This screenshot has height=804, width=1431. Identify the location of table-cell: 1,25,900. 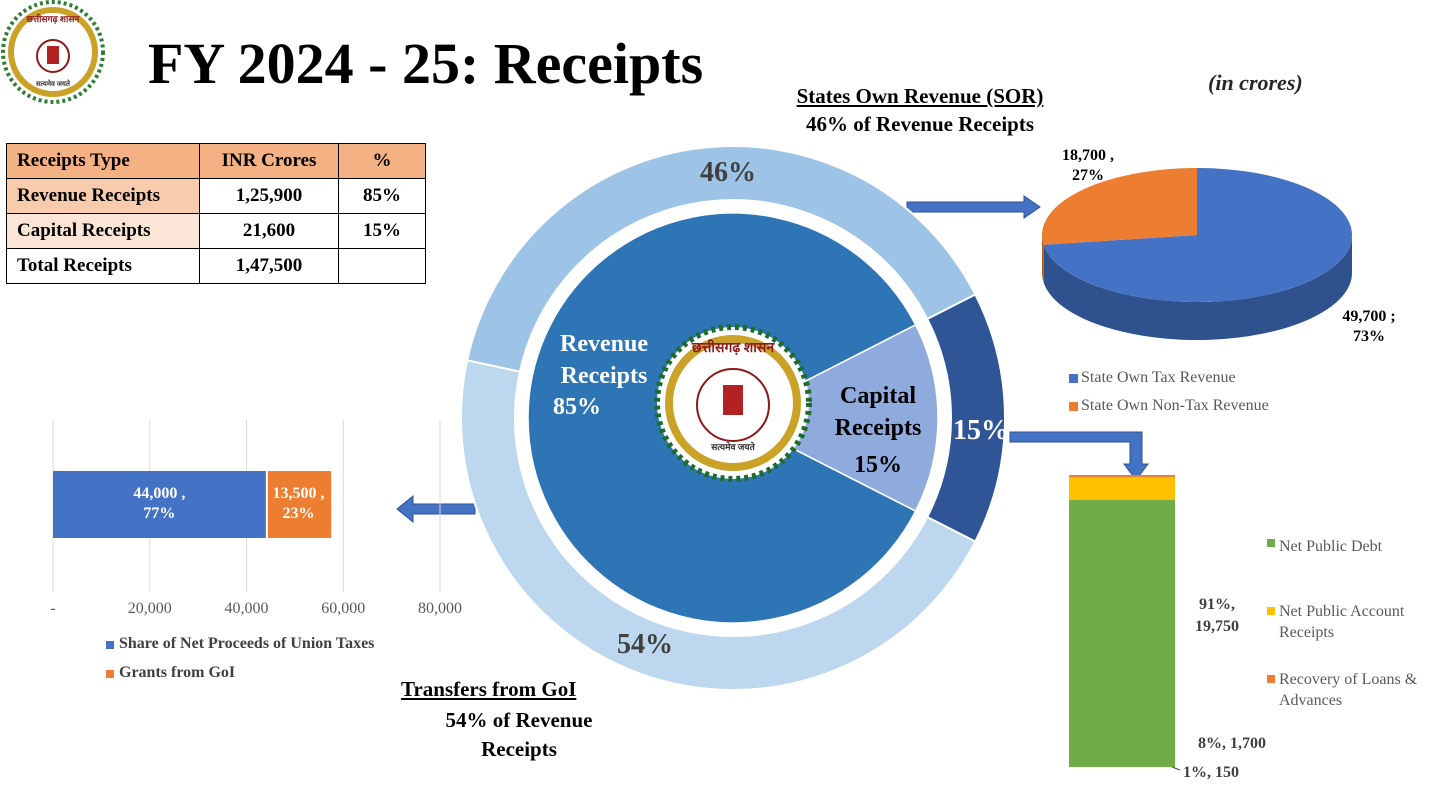
(269, 196).